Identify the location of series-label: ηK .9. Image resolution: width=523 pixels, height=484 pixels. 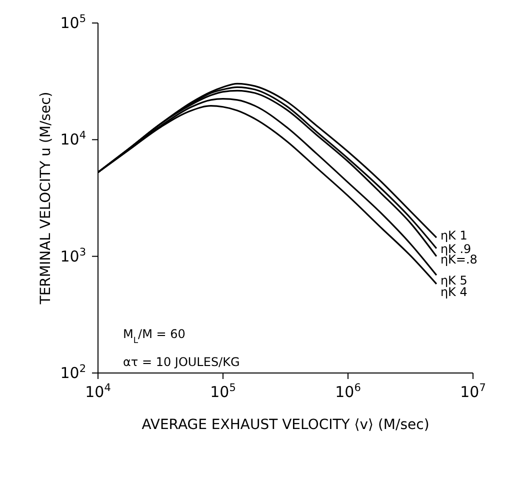
(456, 249).